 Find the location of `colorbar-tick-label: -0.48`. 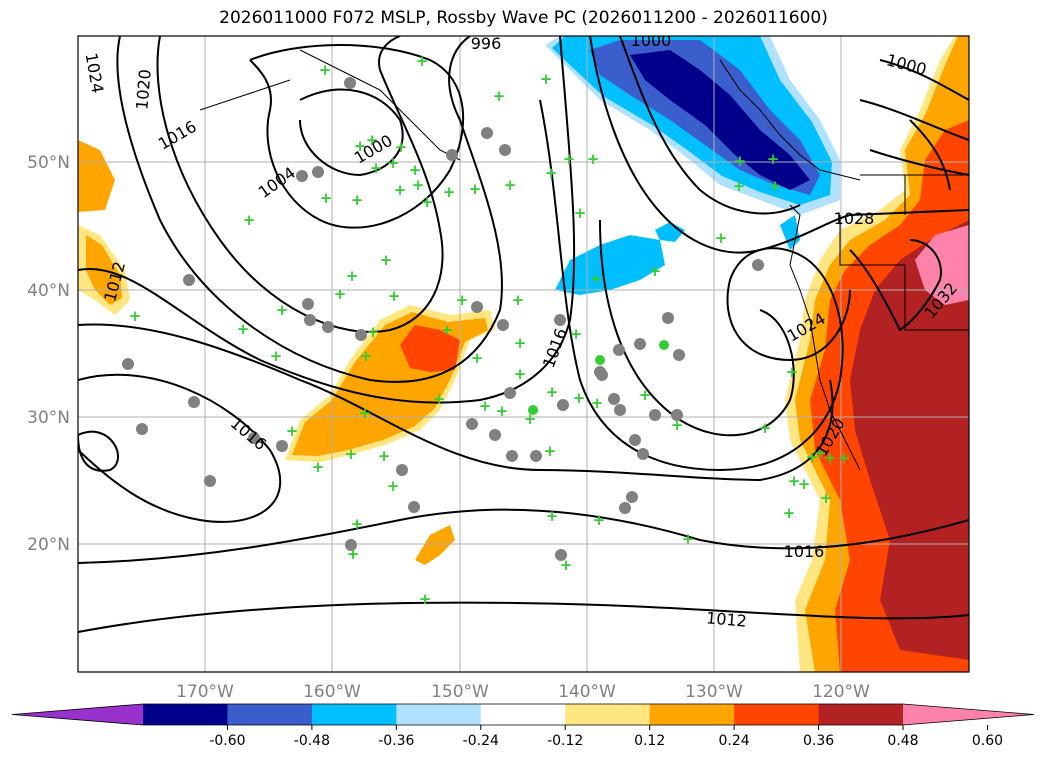

colorbar-tick-label: -0.48 is located at coordinates (312, 741).